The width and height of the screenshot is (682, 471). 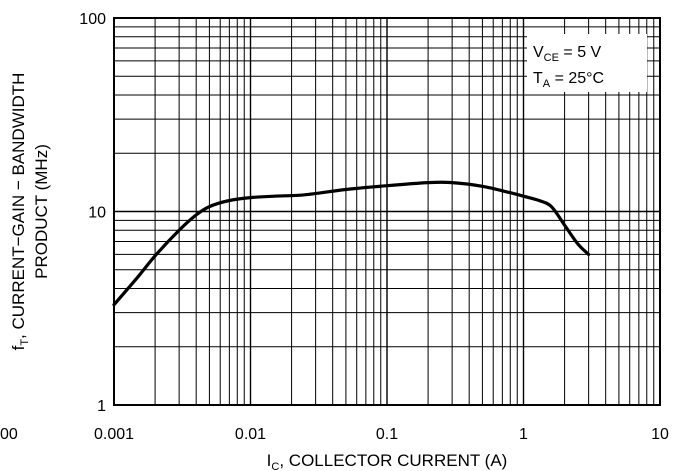 What do you see at coordinates (387, 461) in the screenshot?
I see `x-axis-label: IC, COLLECTOR CURRENT (A)` at bounding box center [387, 461].